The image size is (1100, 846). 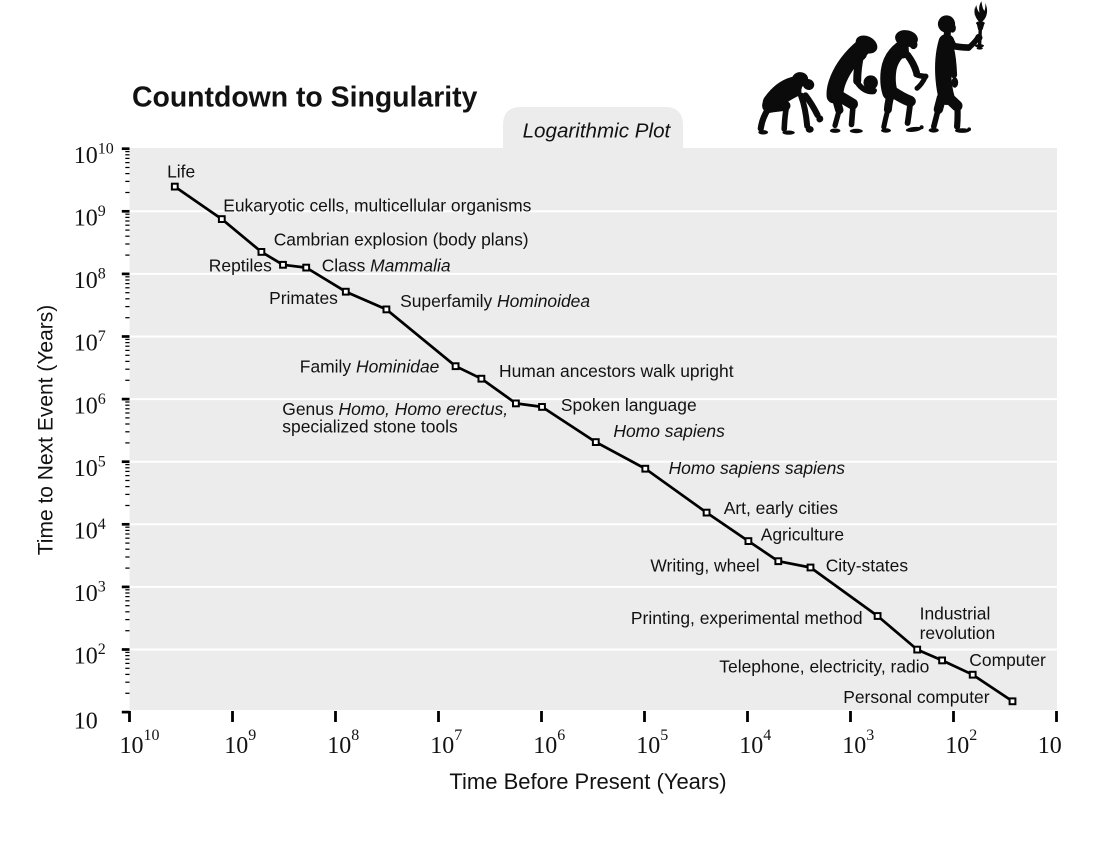 What do you see at coordinates (181, 171) in the screenshot?
I see `svg-text: Life` at bounding box center [181, 171].